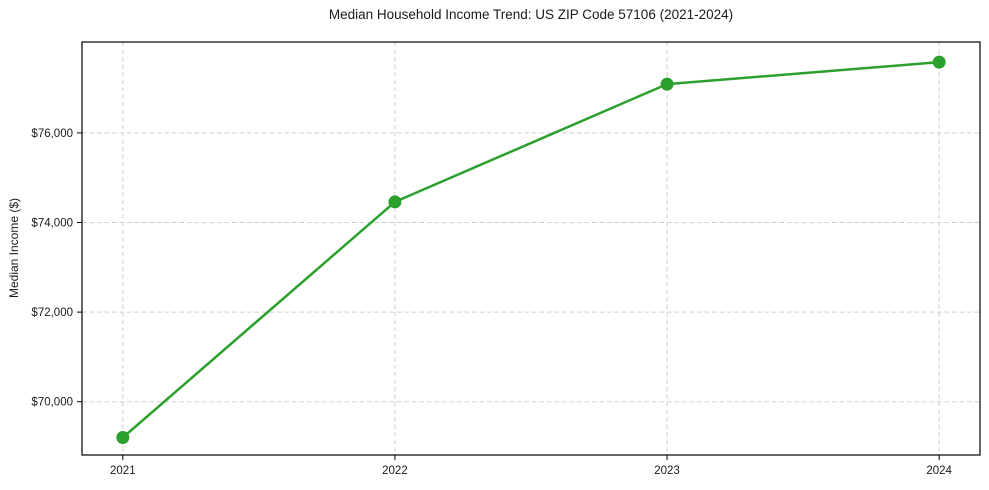 The height and width of the screenshot is (490, 989). I want to click on y-tick-label: $76,000, so click(52, 134).